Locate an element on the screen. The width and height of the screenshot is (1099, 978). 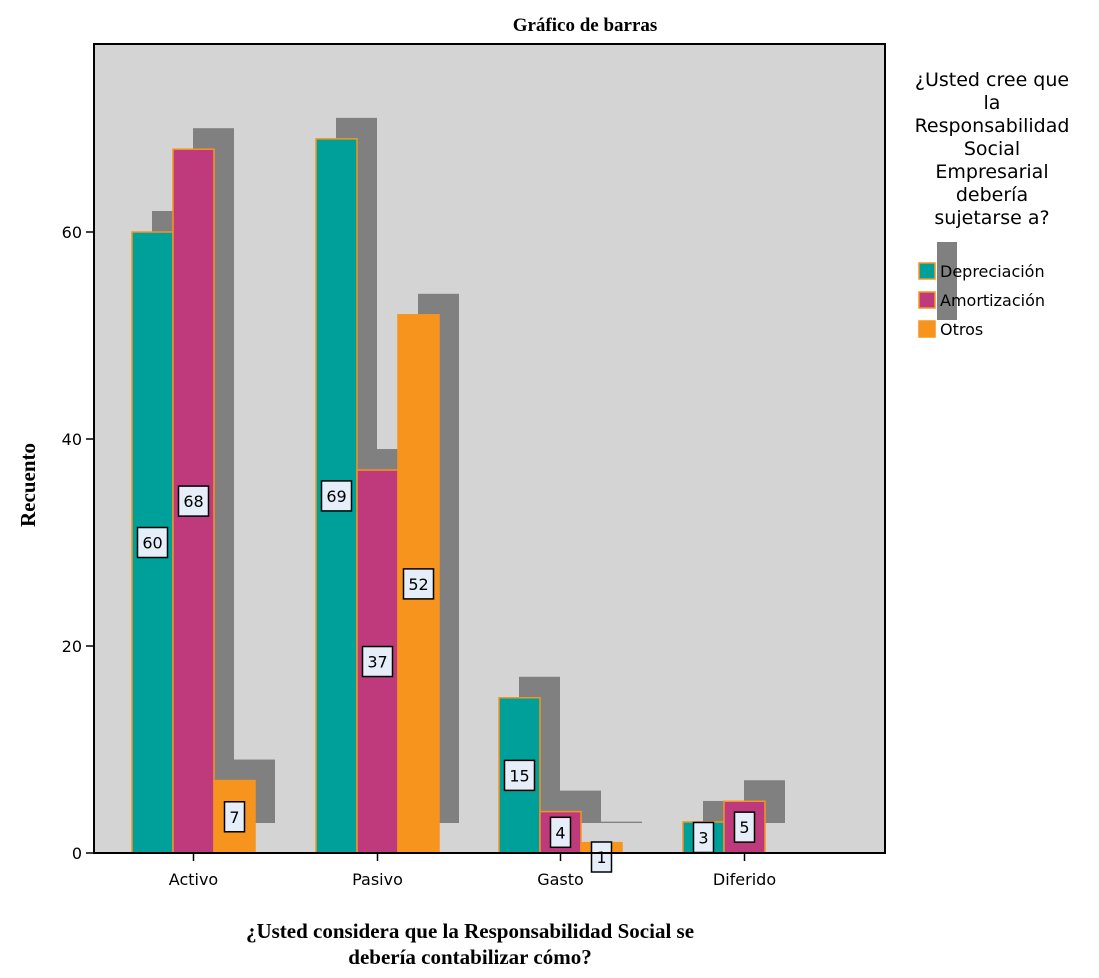
data-label-text: 52 is located at coordinates (418, 584).